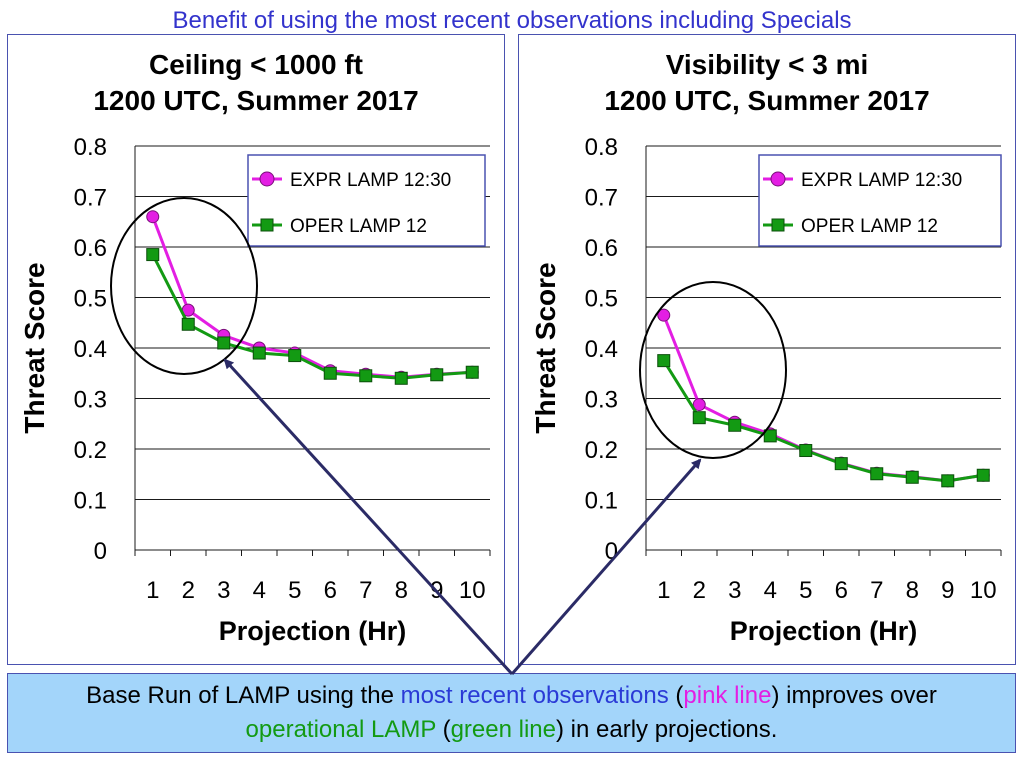 The image size is (1024, 768). I want to click on caption-operational-lamp: operational LAMP, so click(340, 729).